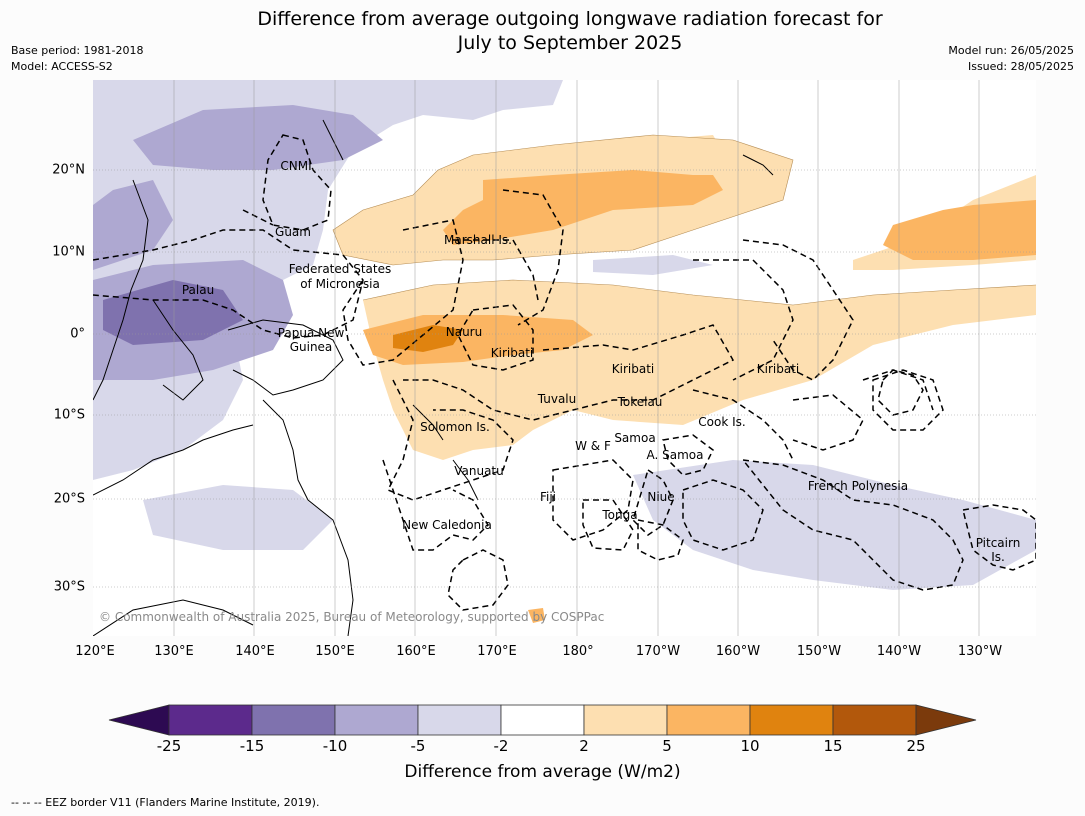  What do you see at coordinates (750, 746) in the screenshot?
I see `cb-tick-10: 10` at bounding box center [750, 746].